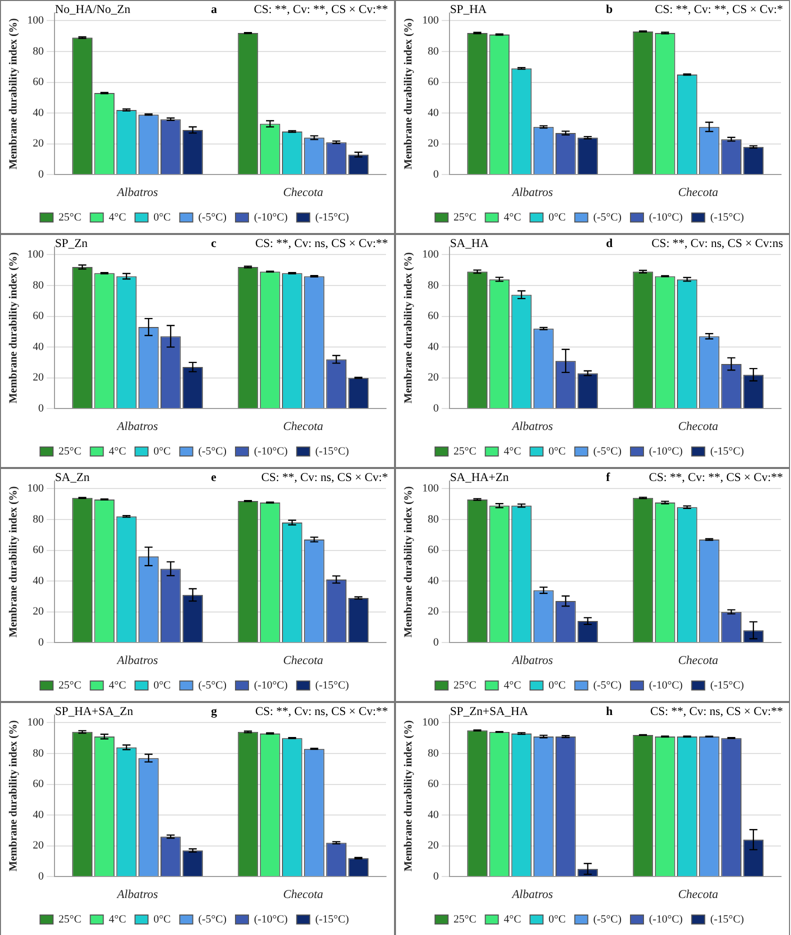 The width and height of the screenshot is (791, 935). I want to click on chart-title: SP_Zn, so click(71, 243).